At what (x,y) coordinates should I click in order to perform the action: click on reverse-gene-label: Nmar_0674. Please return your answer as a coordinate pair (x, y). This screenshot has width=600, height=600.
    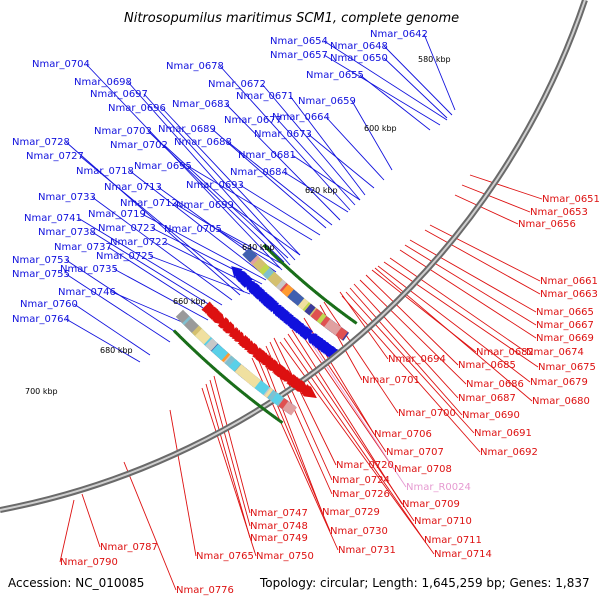
    Looking at the image, I should click on (555, 352).